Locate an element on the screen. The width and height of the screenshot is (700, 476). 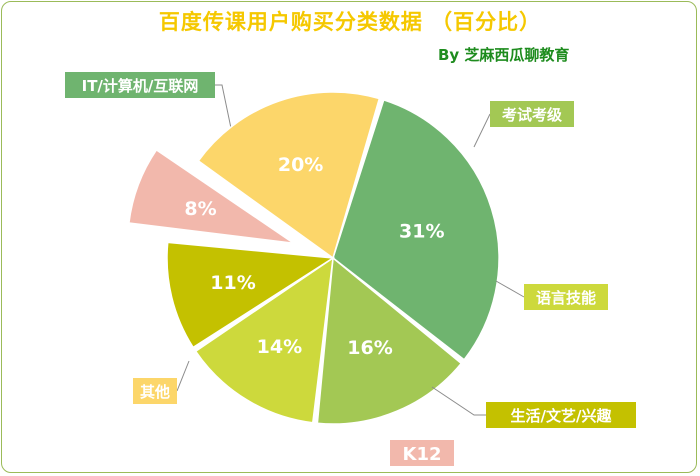
slice-5-label-box is located at coordinates (422, 453).